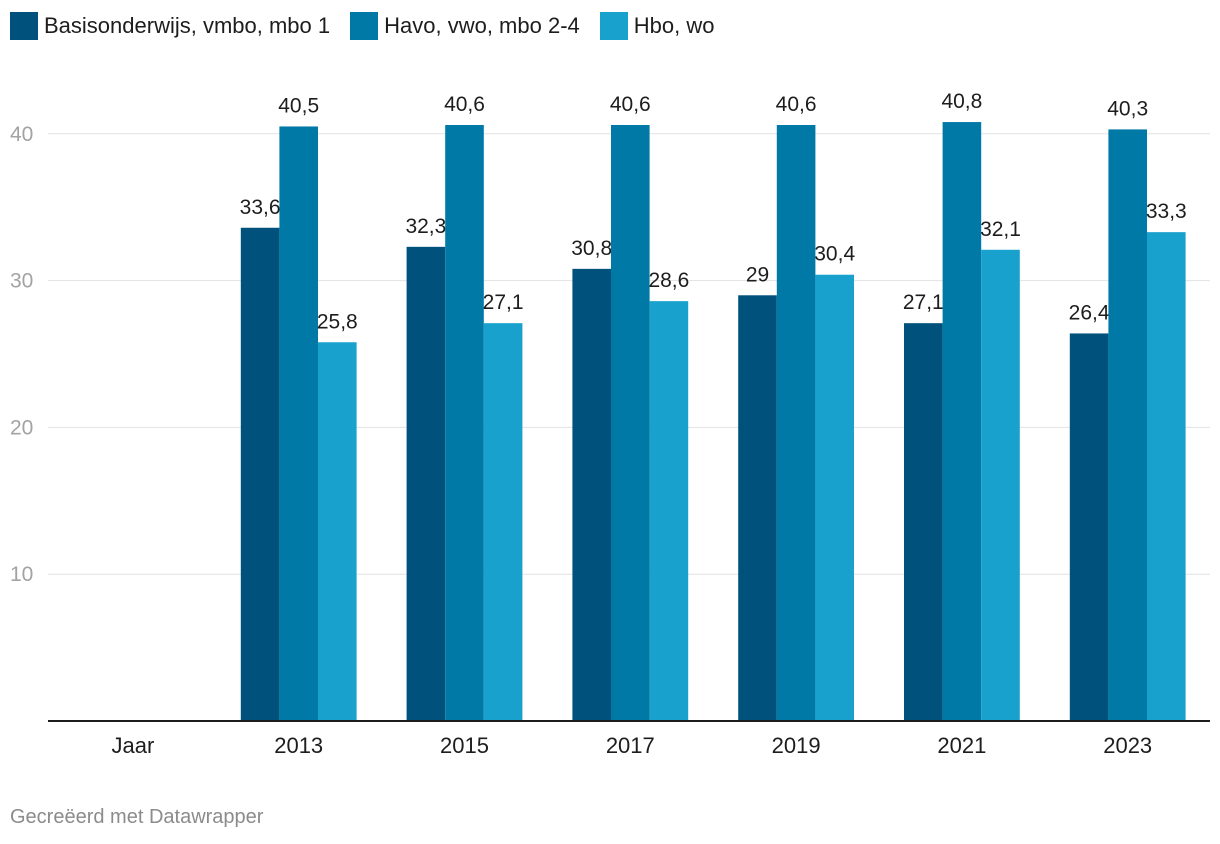 The height and width of the screenshot is (844, 1220). Describe the element at coordinates (24, 26) in the screenshot. I see `legend-swatch-basisonderwijs` at that location.